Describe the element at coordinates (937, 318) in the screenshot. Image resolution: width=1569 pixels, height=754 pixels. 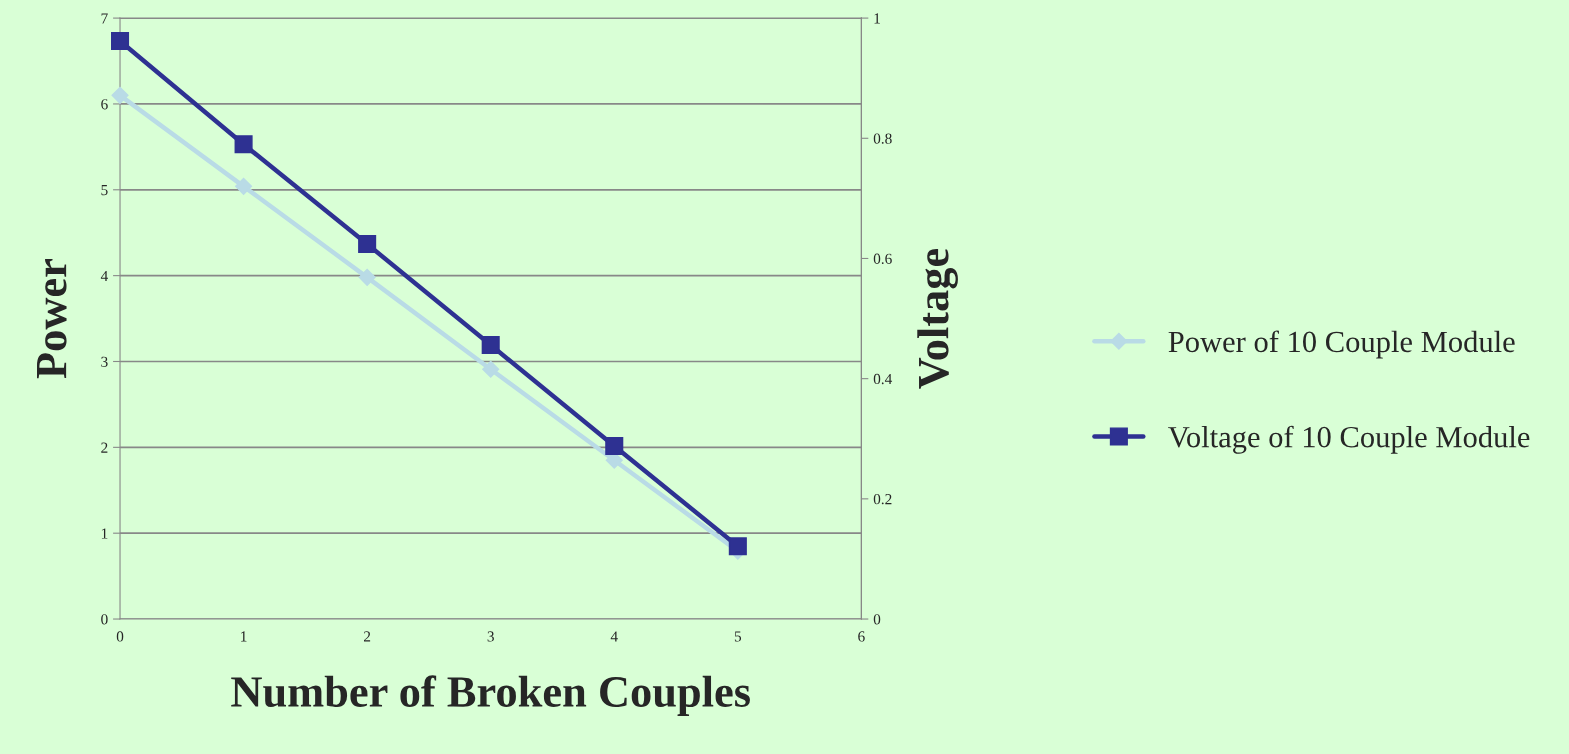
I see `y2-axis-title: Voltage` at that location.